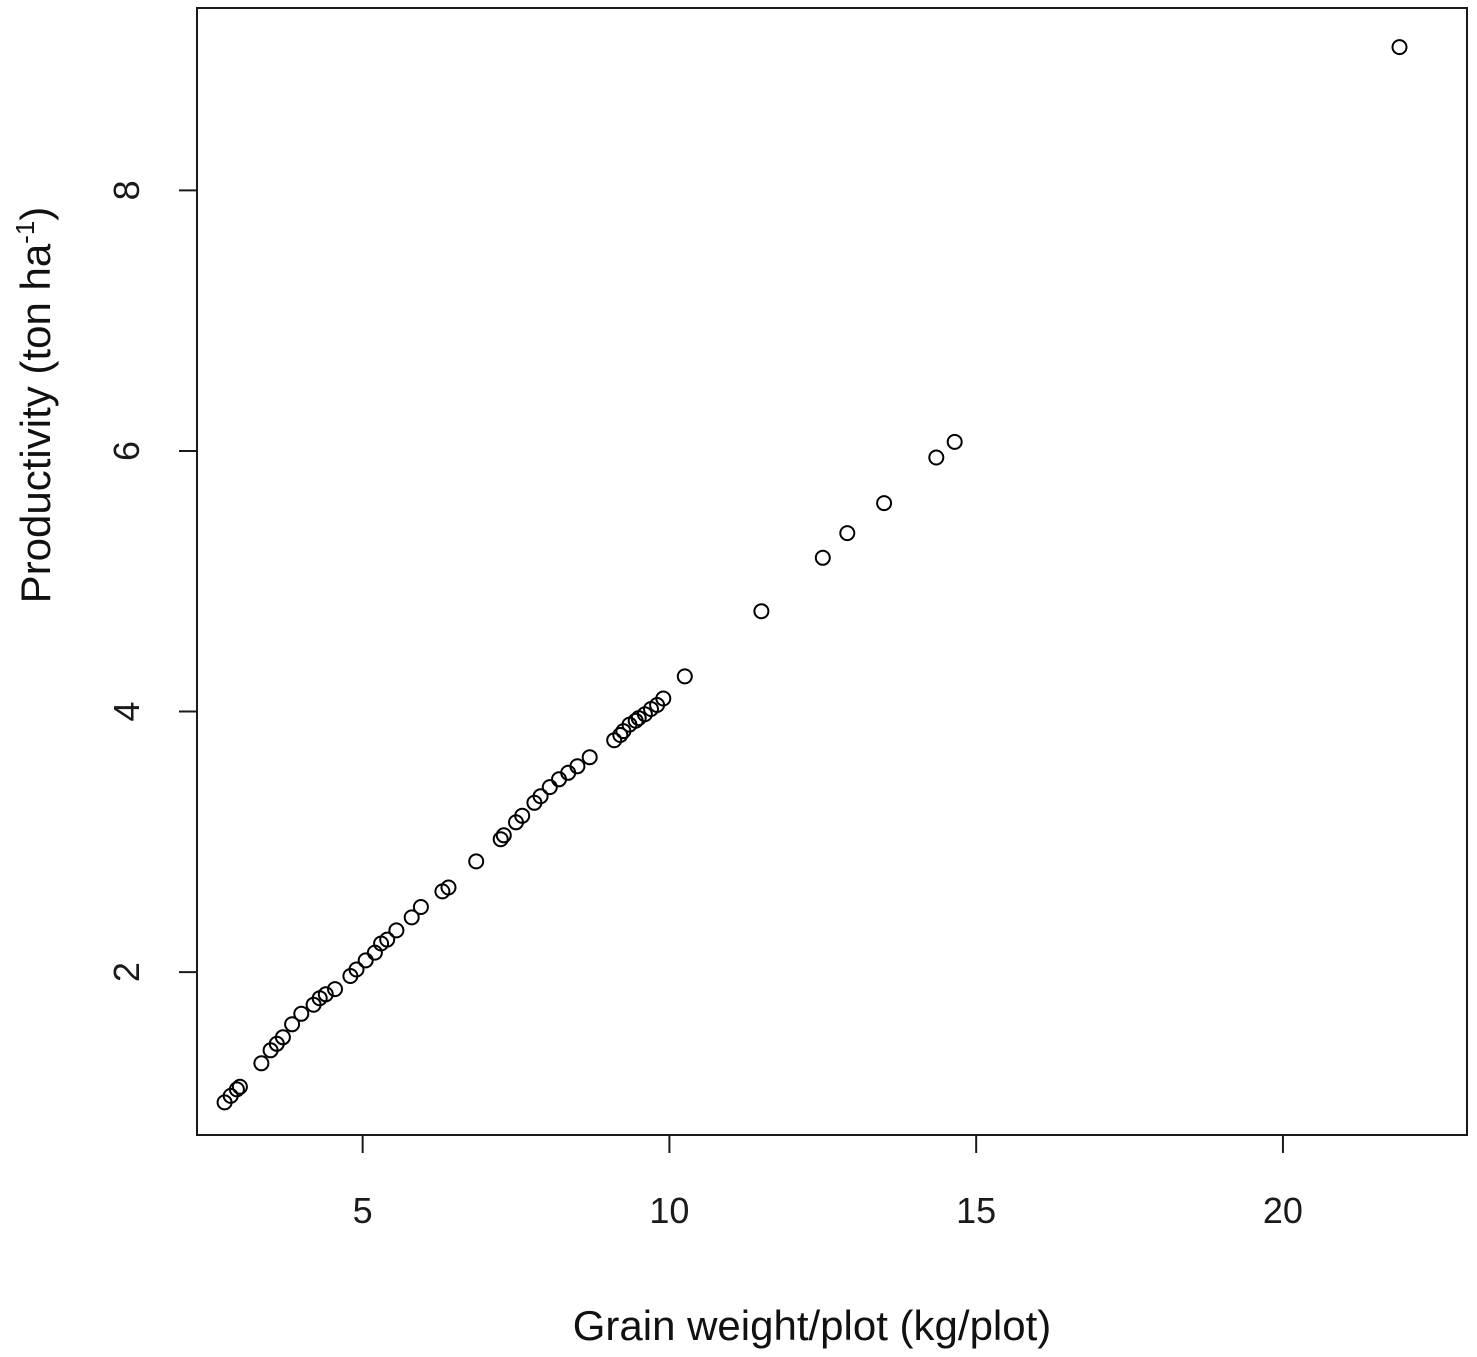 The image size is (1477, 1357). I want to click on y-tick-label-8: 8, so click(126, 190).